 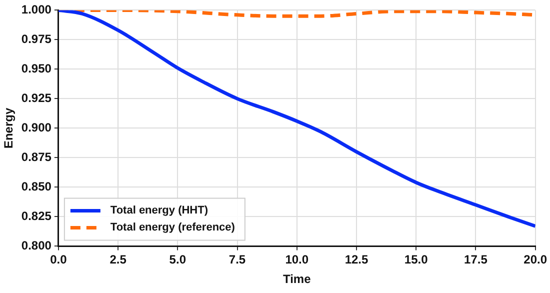 I want to click on y-tick-label: 0.950, so click(x=36, y=69).